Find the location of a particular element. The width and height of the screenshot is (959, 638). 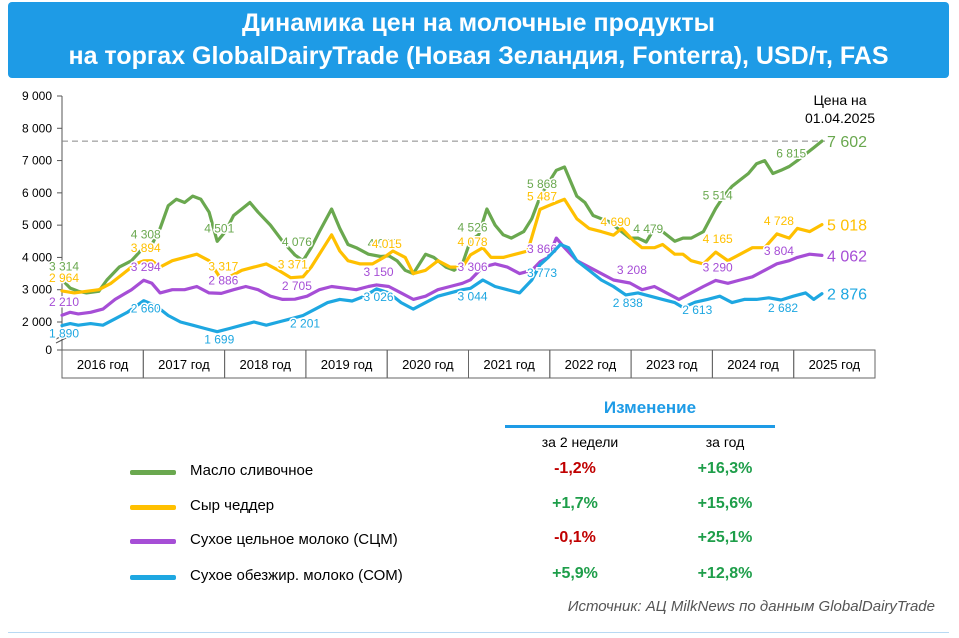

y-tick-label: 7 000 is located at coordinates (37, 161).